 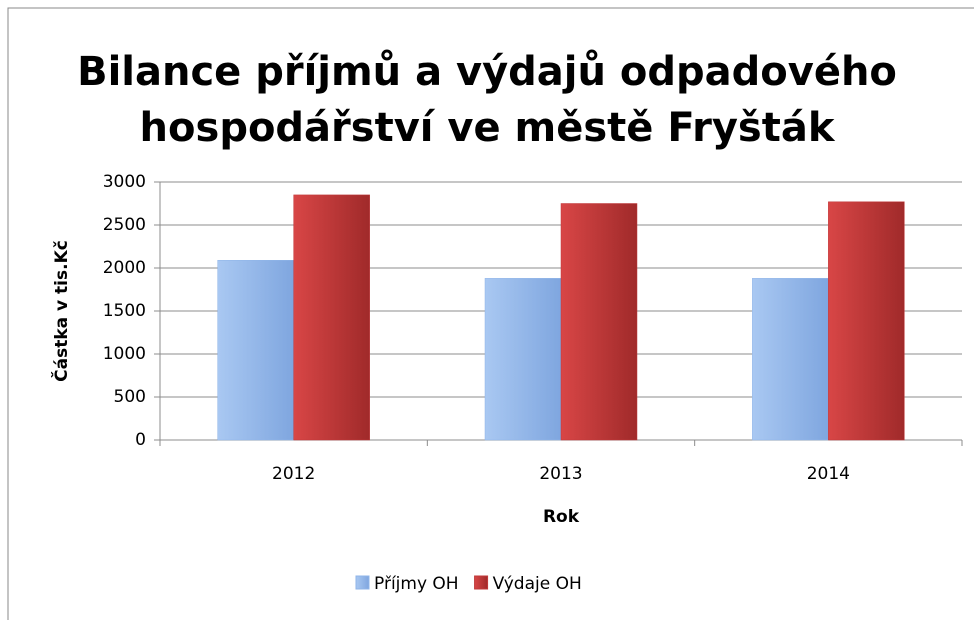 I want to click on y-tick-label: 1000, so click(x=124, y=354).